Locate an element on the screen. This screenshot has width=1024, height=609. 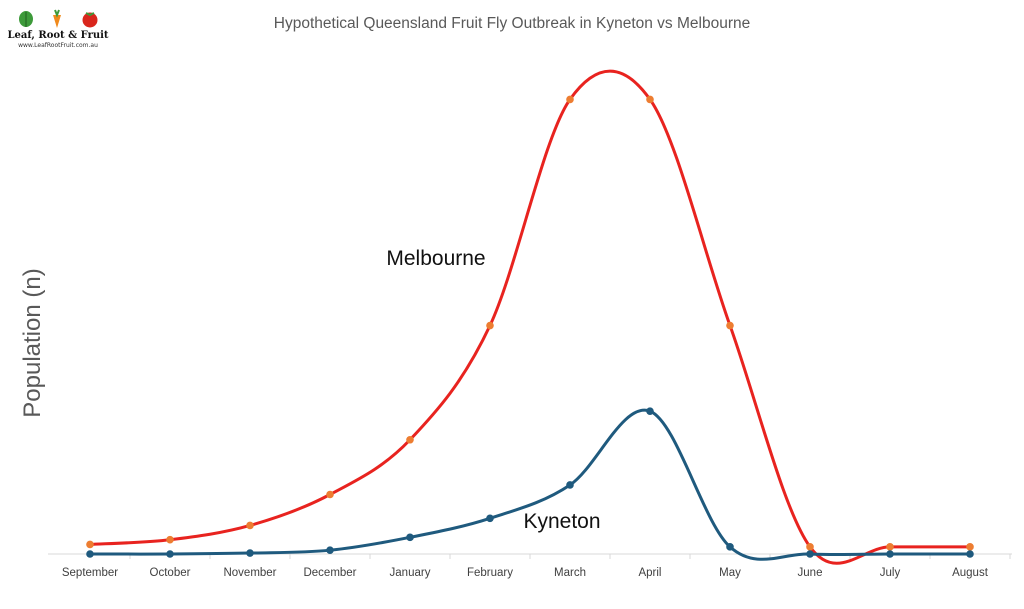
x-tick-label: March is located at coordinates (570, 573).